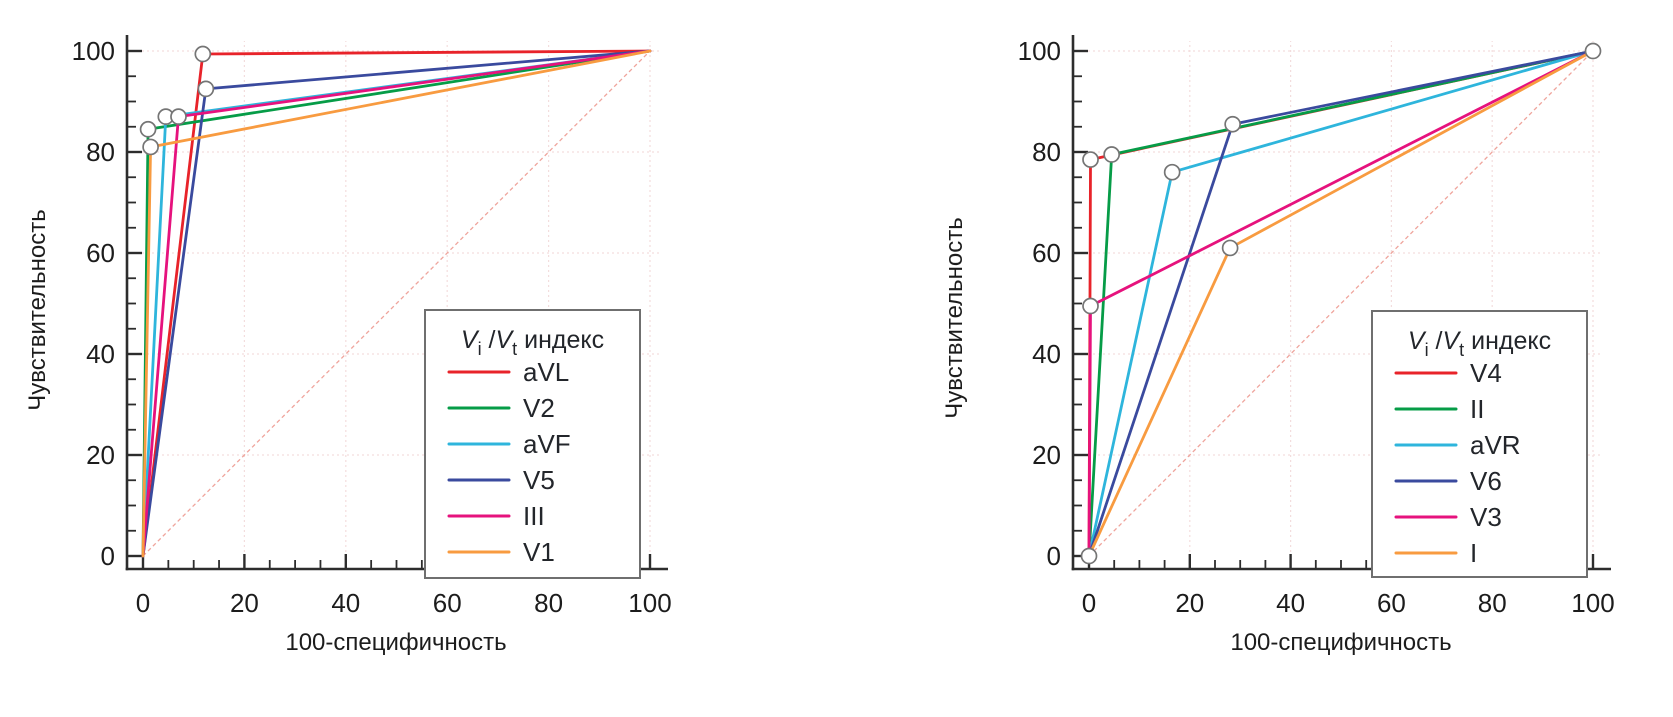 The height and width of the screenshot is (717, 1673). I want to click on legend-box, so click(1479, 444).